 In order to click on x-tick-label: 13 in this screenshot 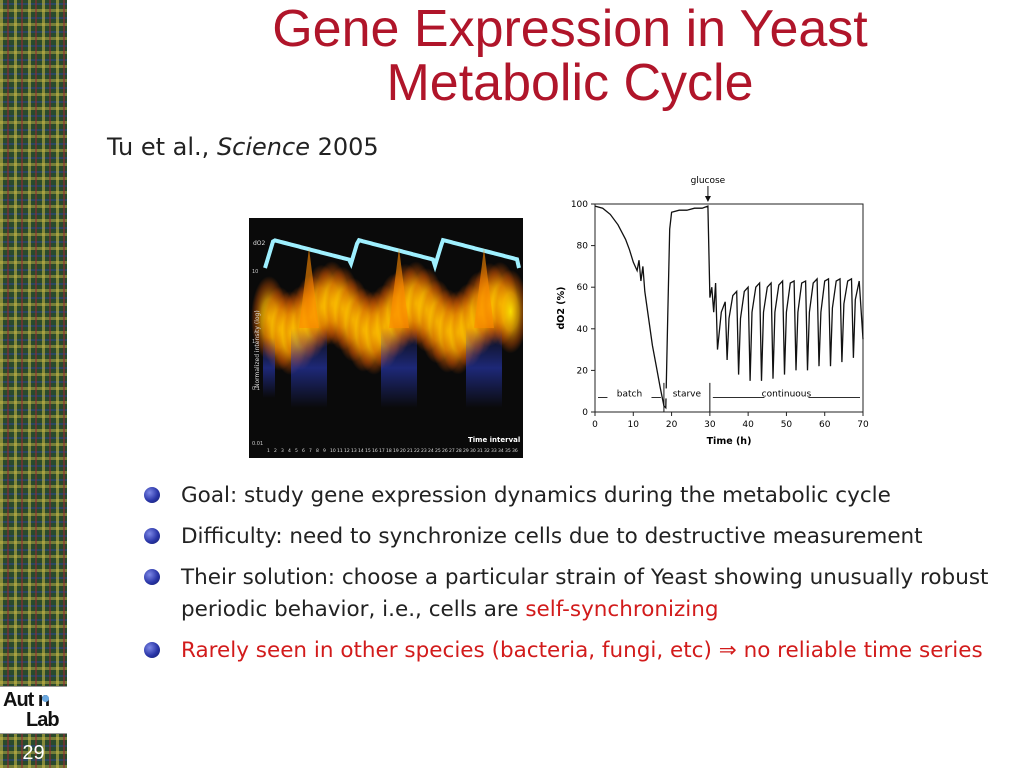, I will do `click(354, 451)`.